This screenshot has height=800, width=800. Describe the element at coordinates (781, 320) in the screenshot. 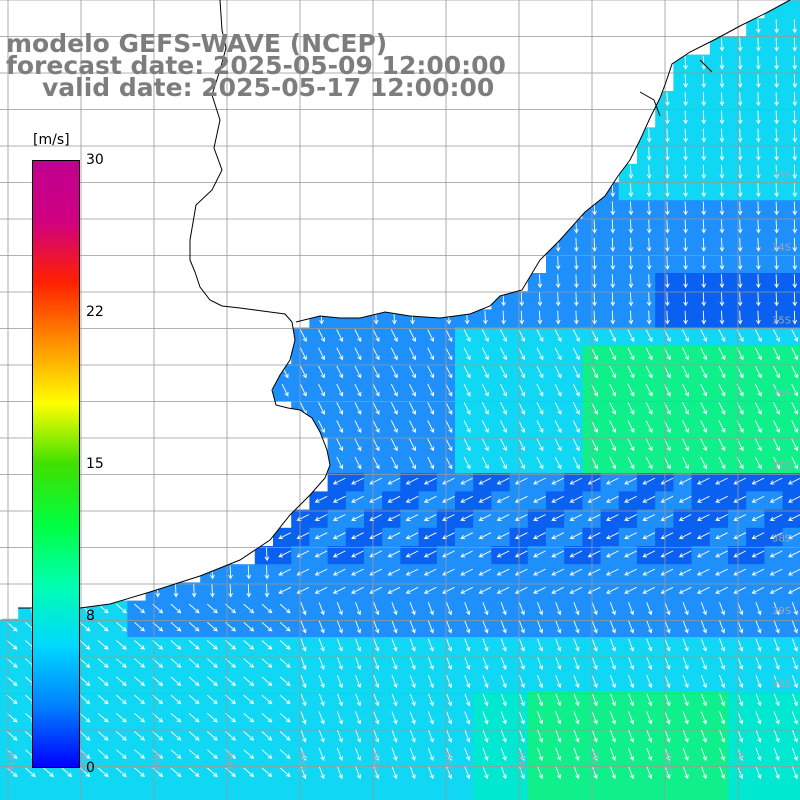

I see `latitude-label: 35S` at that location.